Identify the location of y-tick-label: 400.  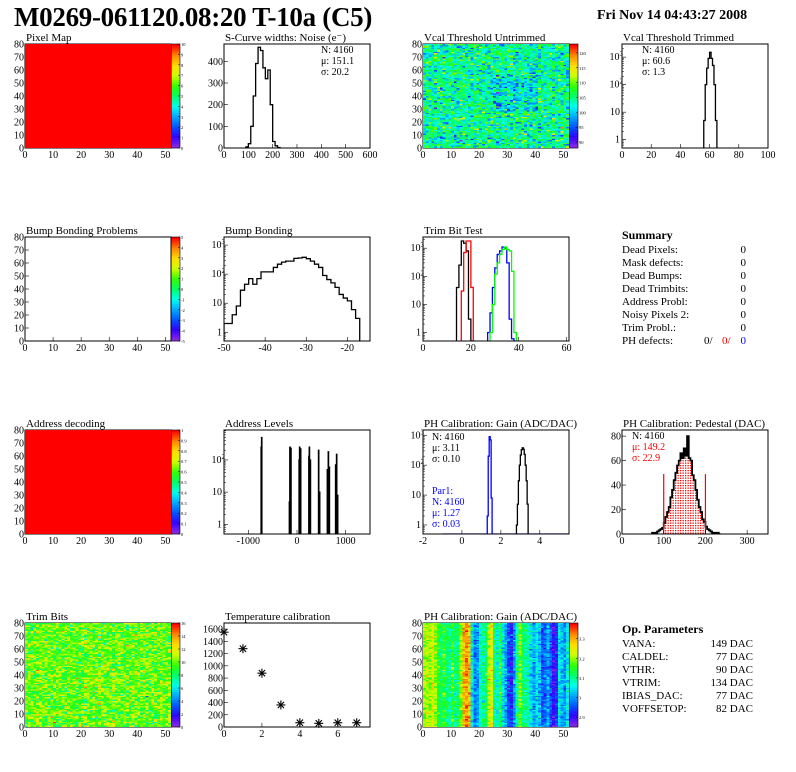
(215, 62).